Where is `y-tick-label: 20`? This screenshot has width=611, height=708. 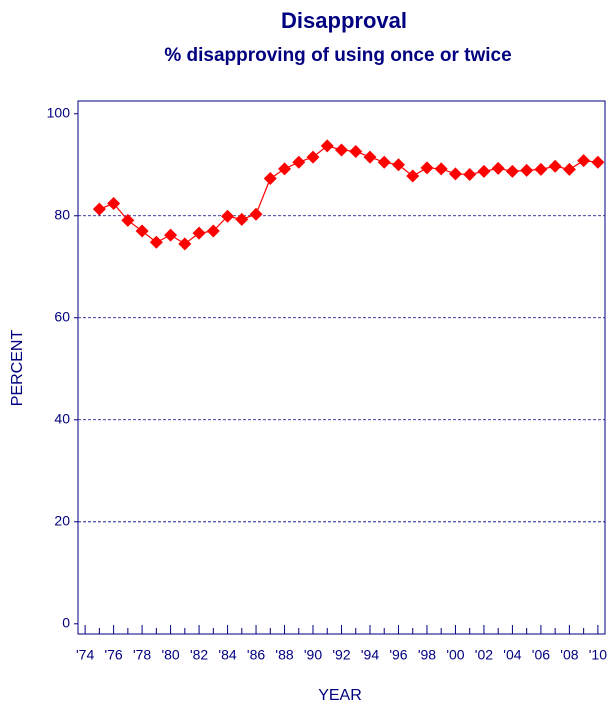
y-tick-label: 20 is located at coordinates (62, 520).